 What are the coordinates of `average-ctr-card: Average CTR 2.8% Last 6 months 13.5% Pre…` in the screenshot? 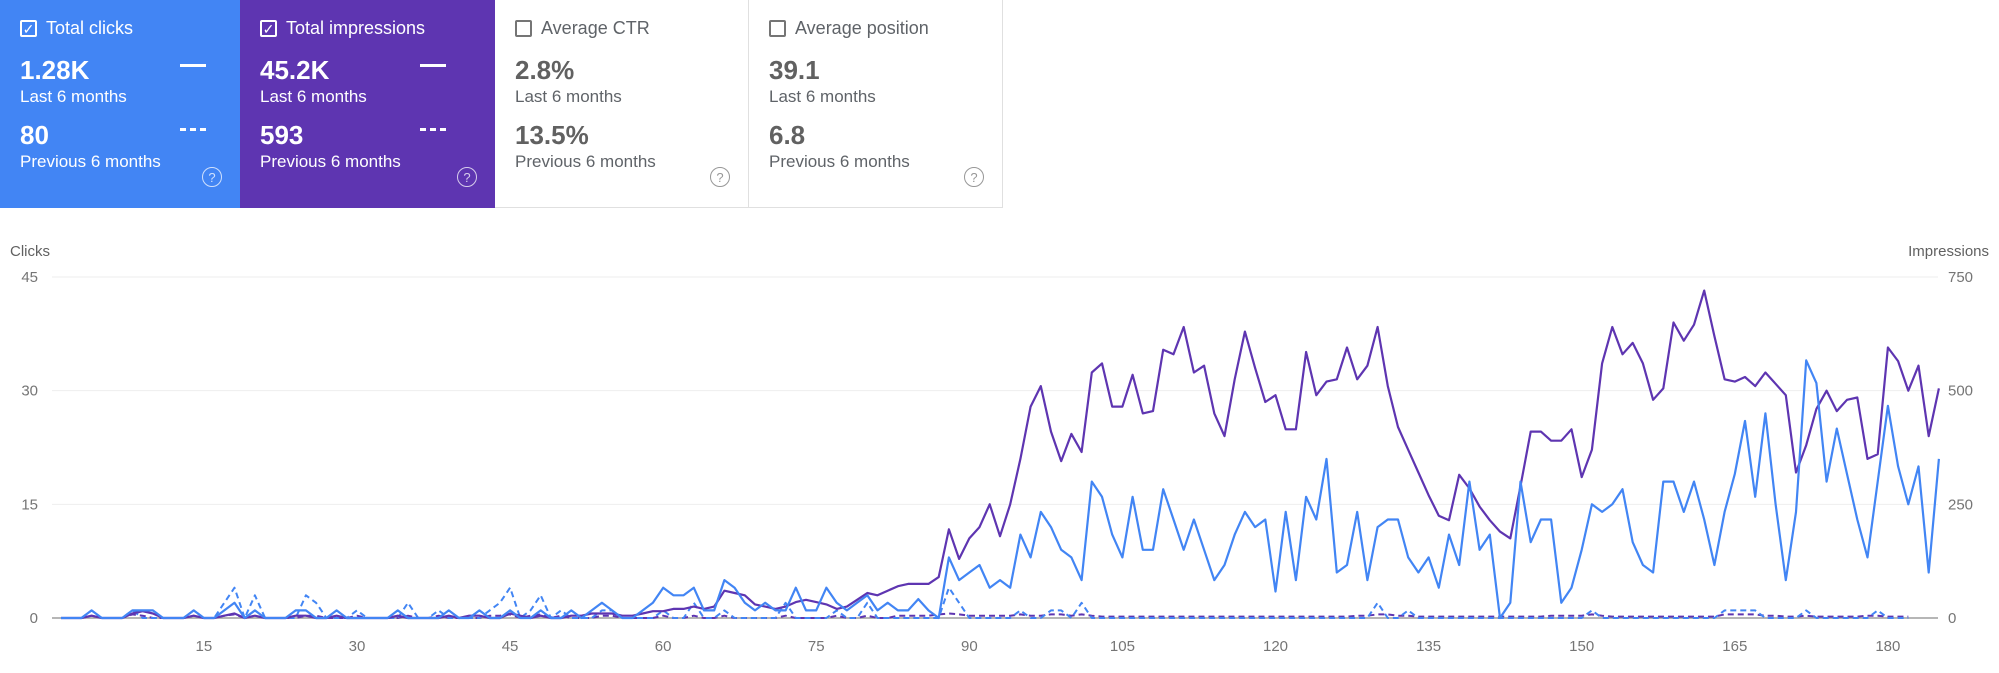 It's located at (622, 104).